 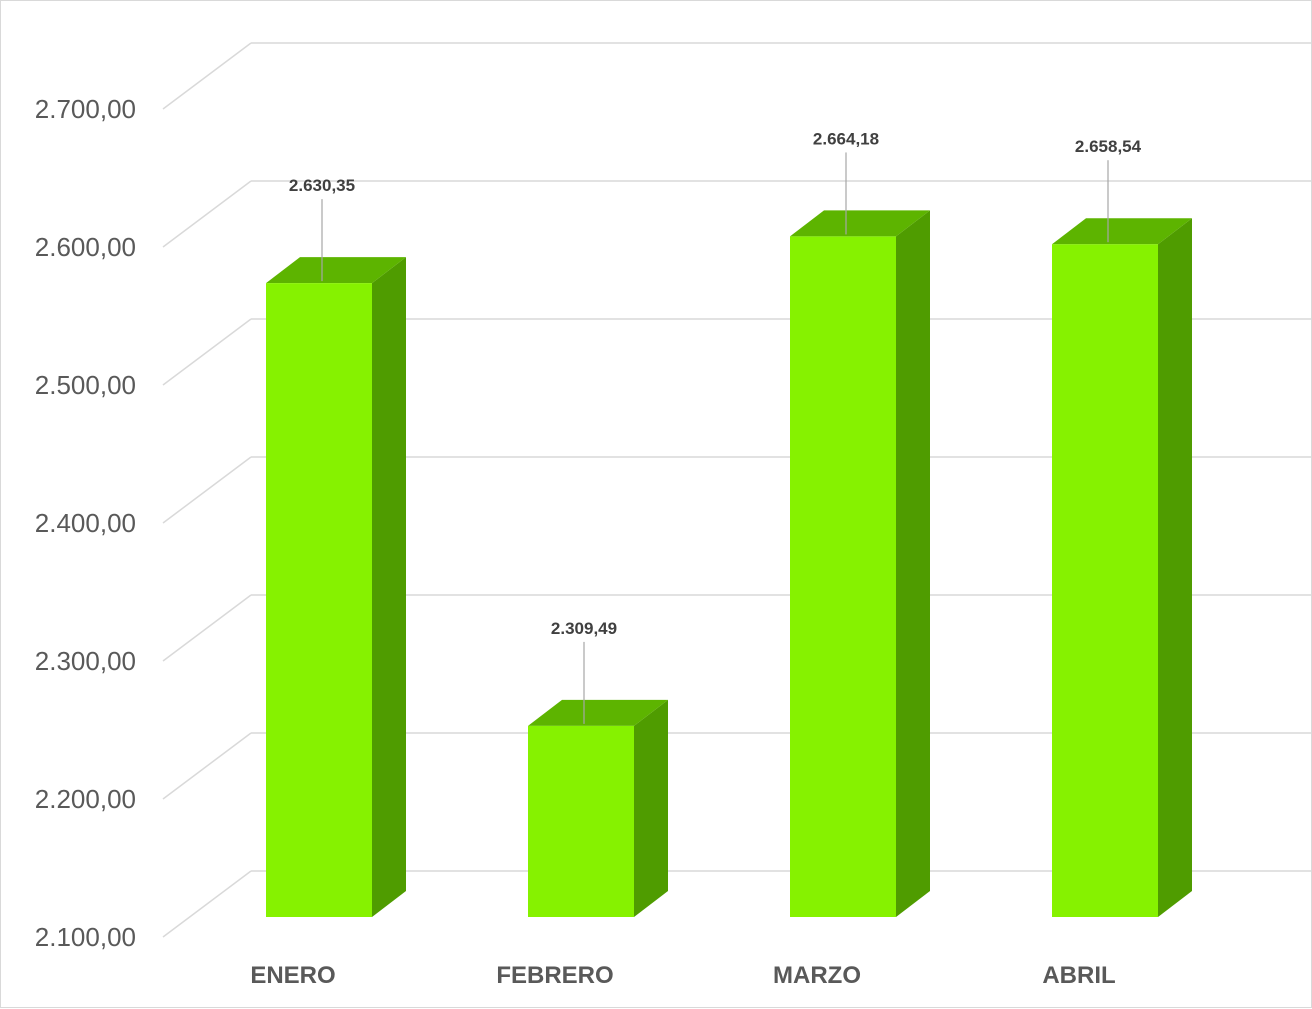 I want to click on y-tick-label: 2.600,00, so click(x=85, y=247).